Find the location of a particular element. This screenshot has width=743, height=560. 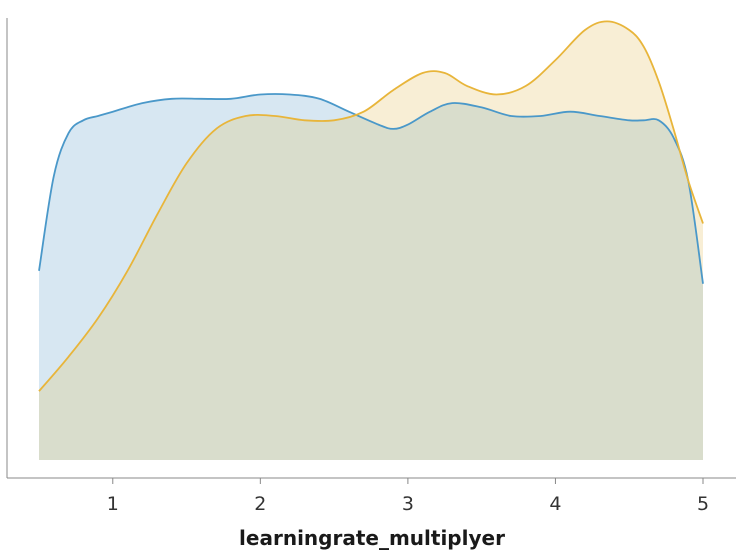

x-tick-label: 2 is located at coordinates (260, 504).